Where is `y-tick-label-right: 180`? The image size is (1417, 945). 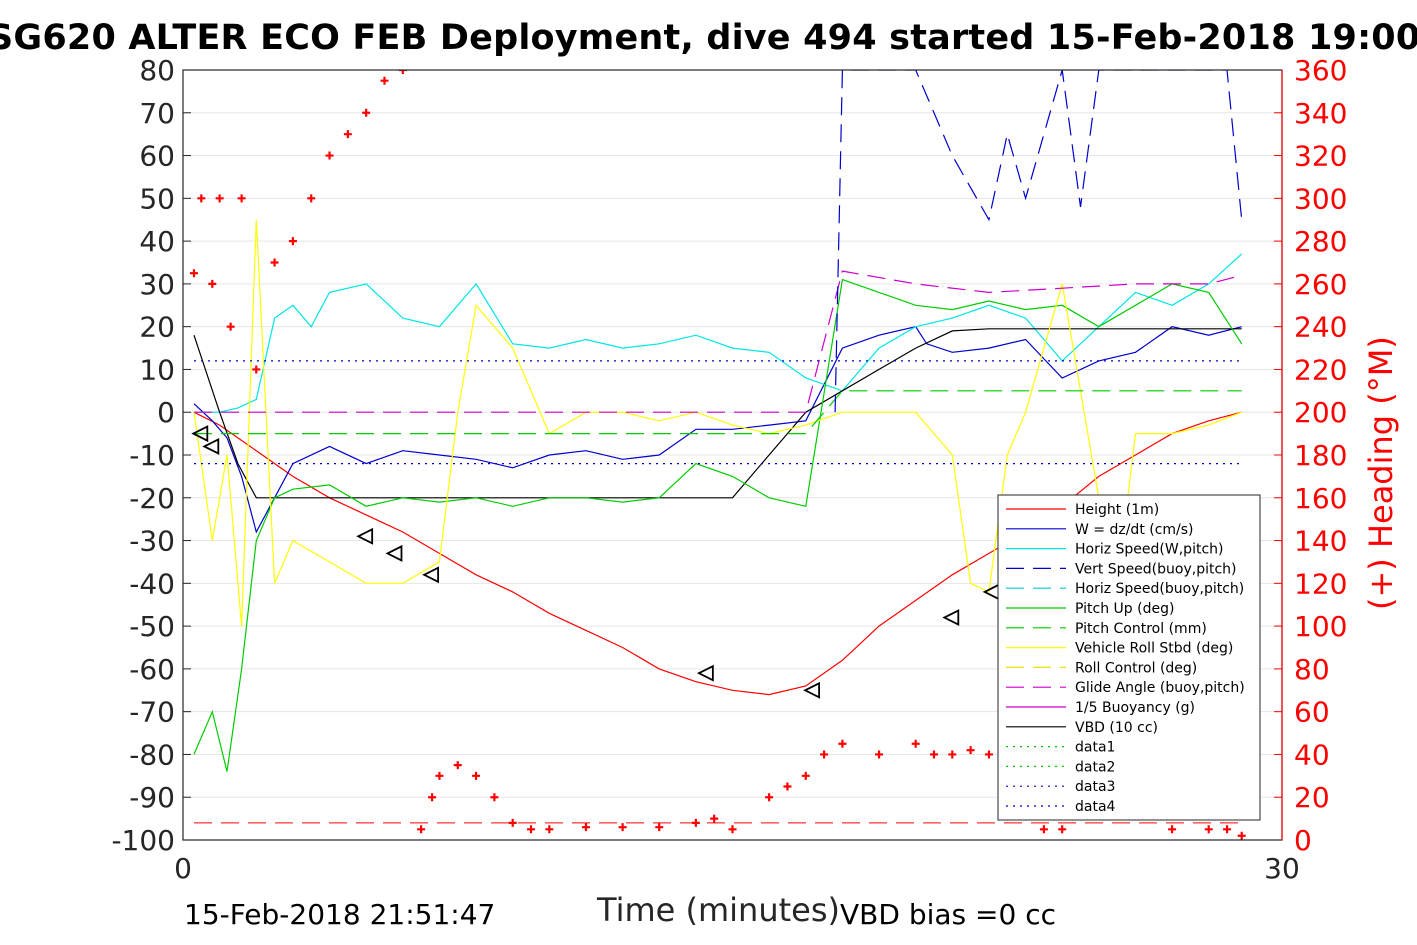 y-tick-label-right: 180 is located at coordinates (1320, 455).